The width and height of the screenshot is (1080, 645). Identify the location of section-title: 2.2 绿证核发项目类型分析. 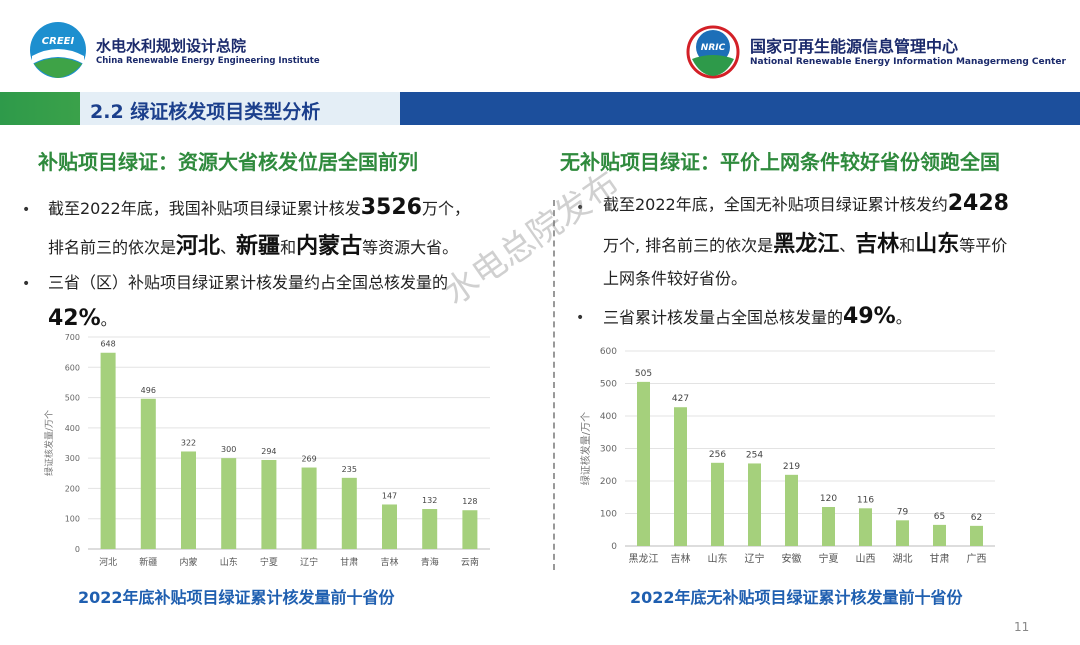
(205, 112).